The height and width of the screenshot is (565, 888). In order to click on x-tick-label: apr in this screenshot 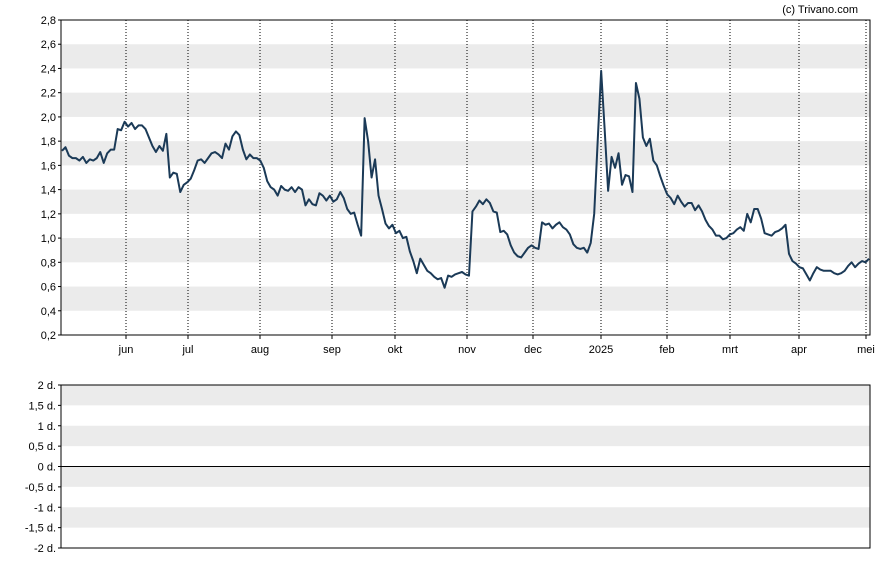, I will do `click(799, 350)`.